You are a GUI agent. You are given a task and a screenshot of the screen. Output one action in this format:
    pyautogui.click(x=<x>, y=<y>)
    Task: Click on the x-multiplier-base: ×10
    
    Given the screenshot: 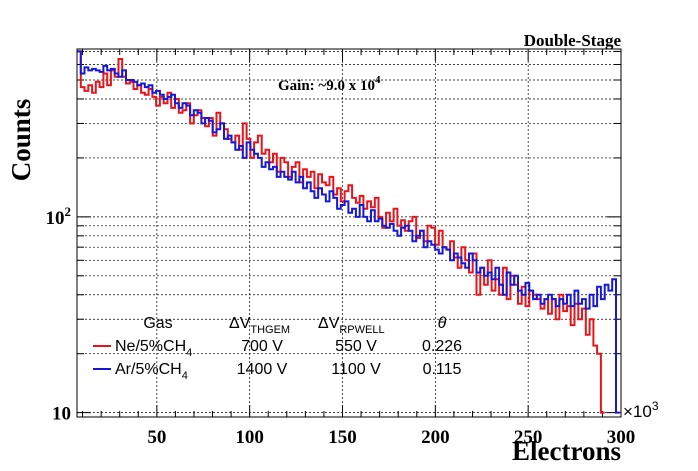 What is the action you would take?
    pyautogui.click(x=637, y=411)
    